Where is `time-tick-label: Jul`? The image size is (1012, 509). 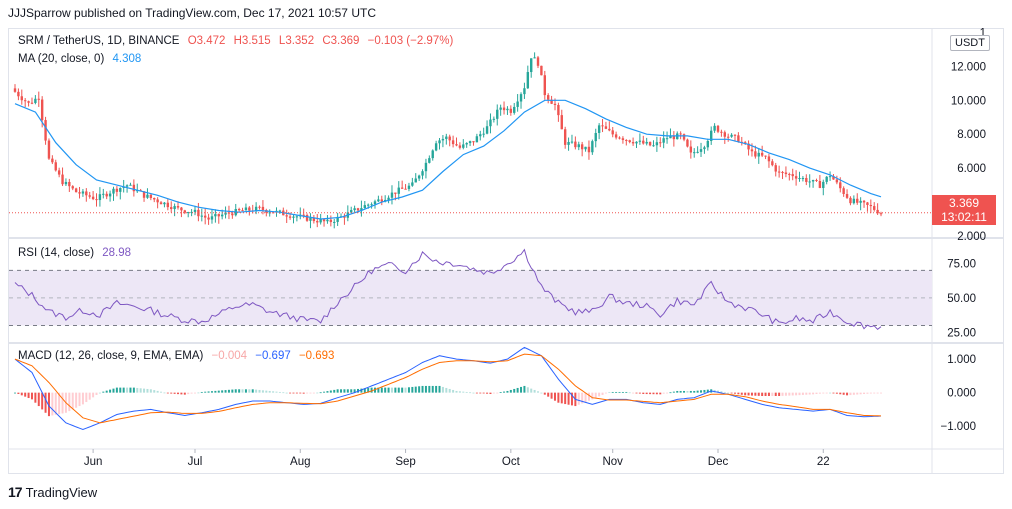
time-tick-label: Jul is located at coordinates (195, 462).